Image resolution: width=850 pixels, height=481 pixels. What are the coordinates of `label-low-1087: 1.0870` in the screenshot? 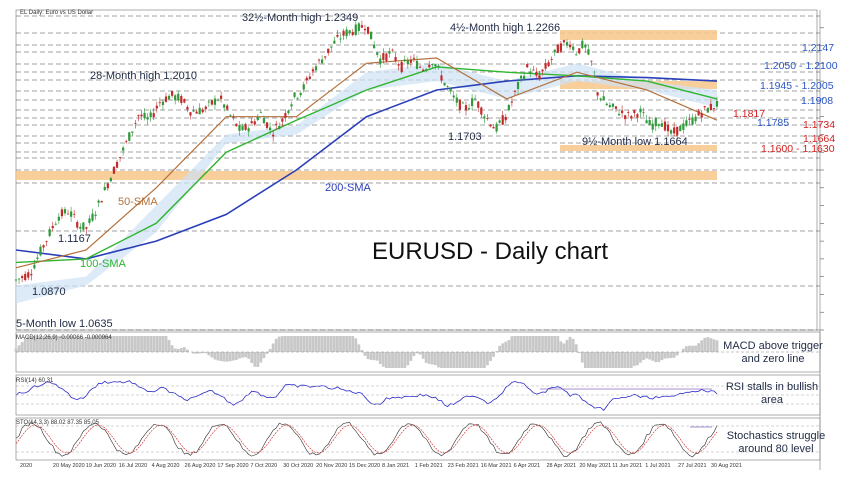 It's located at (49, 292).